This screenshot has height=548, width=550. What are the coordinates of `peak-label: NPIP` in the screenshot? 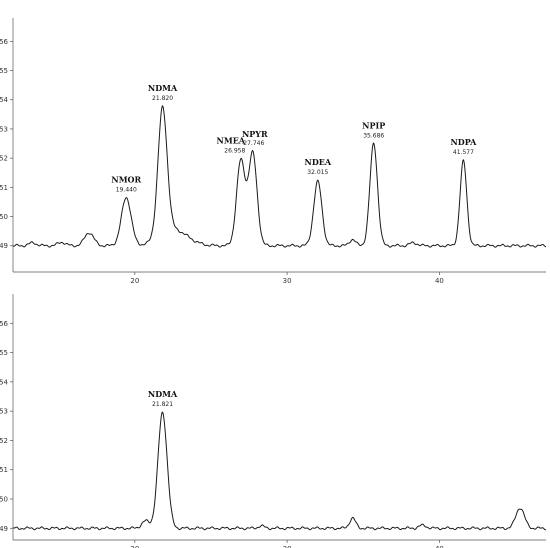 It's located at (373, 125).